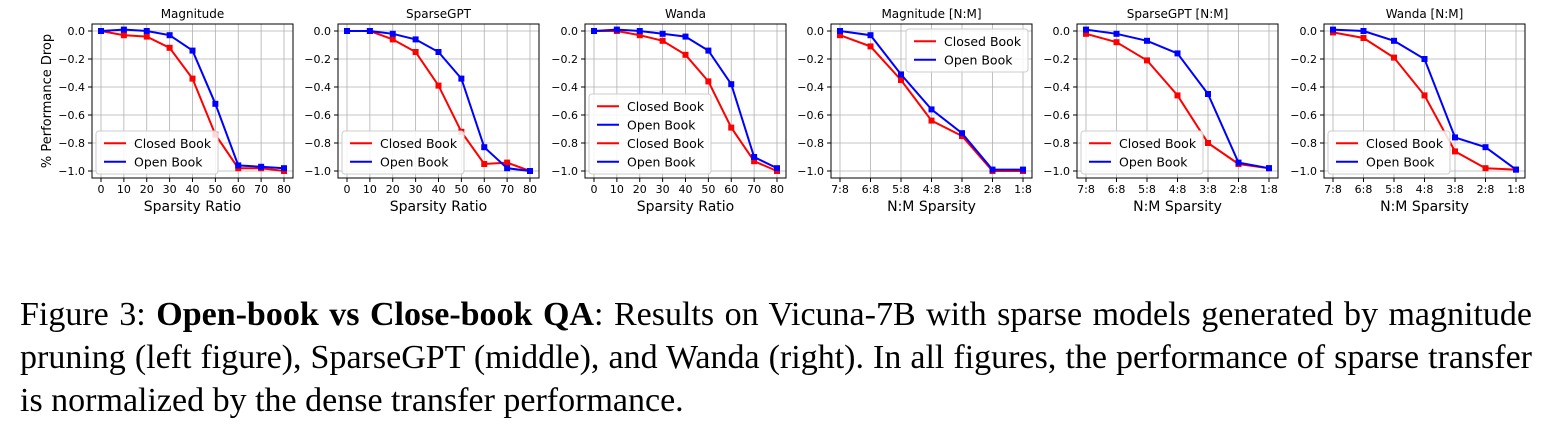 The image size is (1557, 430). What do you see at coordinates (754, 189) in the screenshot?
I see `x-tick-label: 70` at bounding box center [754, 189].